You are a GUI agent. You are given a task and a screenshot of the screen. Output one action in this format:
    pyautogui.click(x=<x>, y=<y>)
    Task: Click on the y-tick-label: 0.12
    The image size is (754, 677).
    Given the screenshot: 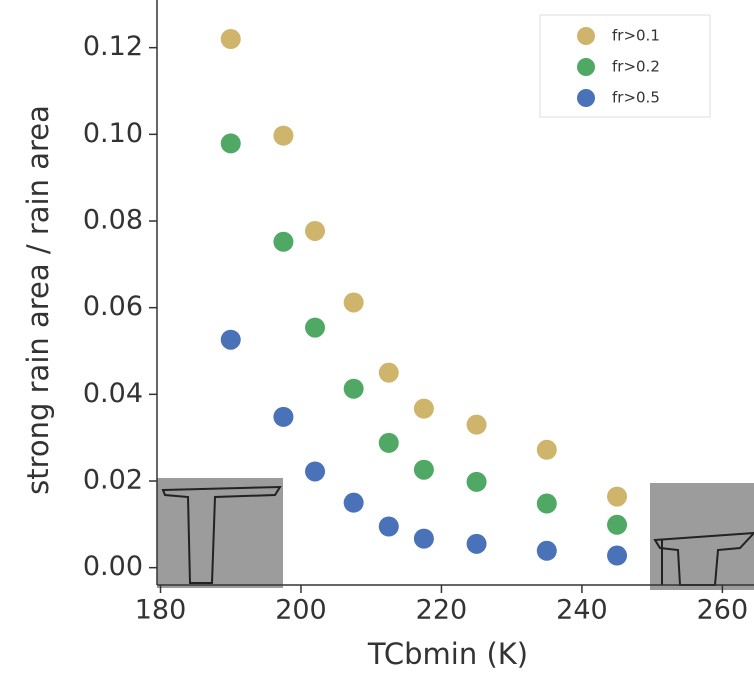 What is the action you would take?
    pyautogui.click(x=113, y=46)
    